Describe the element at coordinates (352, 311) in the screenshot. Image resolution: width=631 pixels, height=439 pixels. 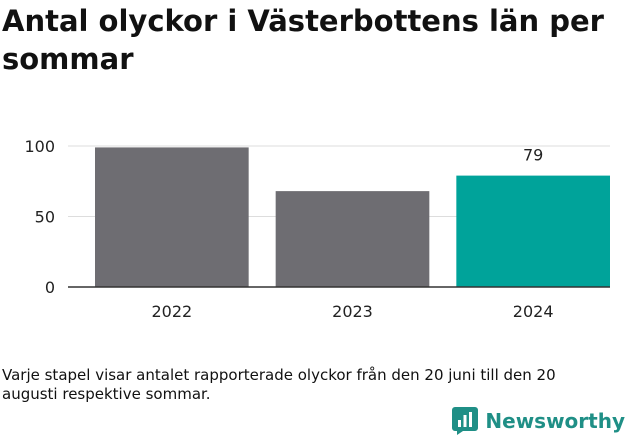
I see `x-tick-label: 2023` at that location.